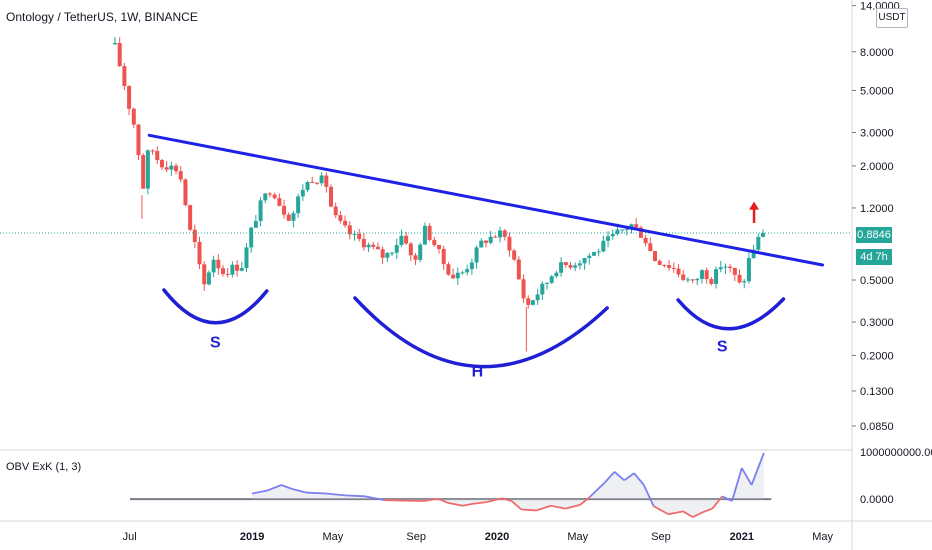  What do you see at coordinates (874, 257) in the screenshot?
I see `bar-countdown-badge: 4d 7h` at bounding box center [874, 257].